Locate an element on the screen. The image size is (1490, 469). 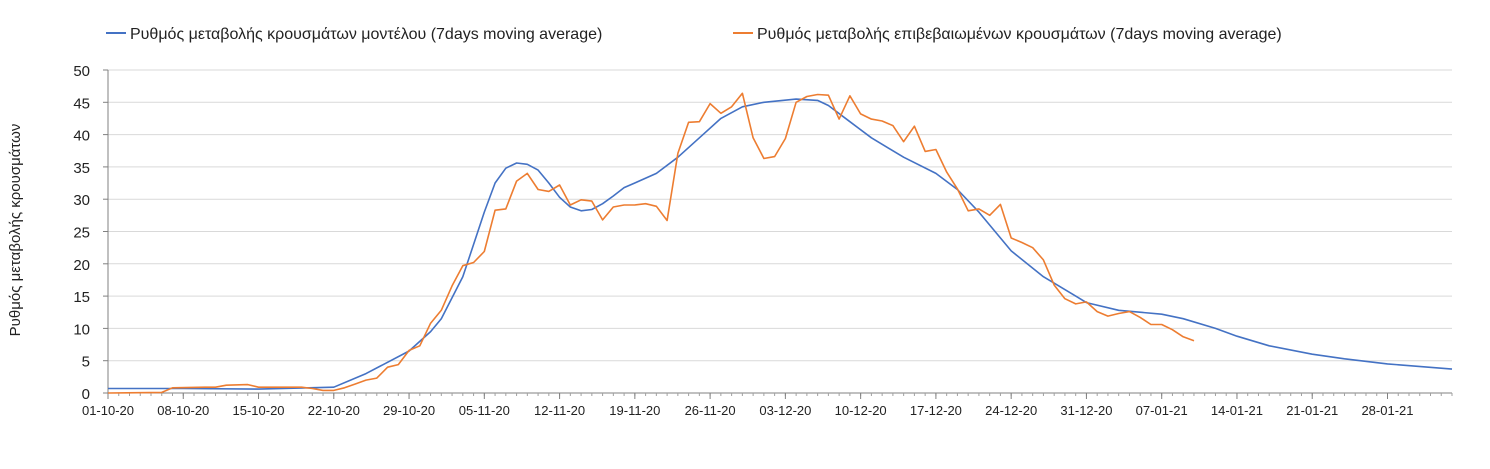
y-tick-label-50: 50 is located at coordinates (81, 71).